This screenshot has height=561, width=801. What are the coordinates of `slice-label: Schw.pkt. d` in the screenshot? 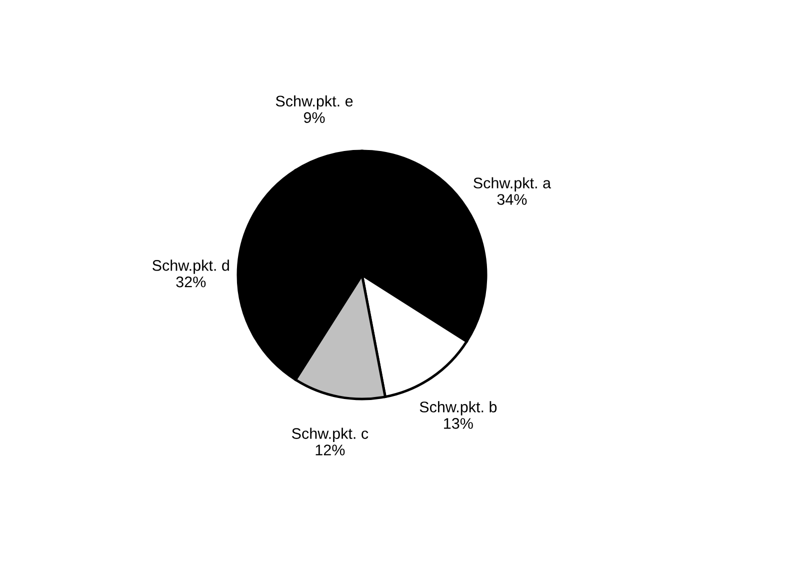 It's located at (190, 267).